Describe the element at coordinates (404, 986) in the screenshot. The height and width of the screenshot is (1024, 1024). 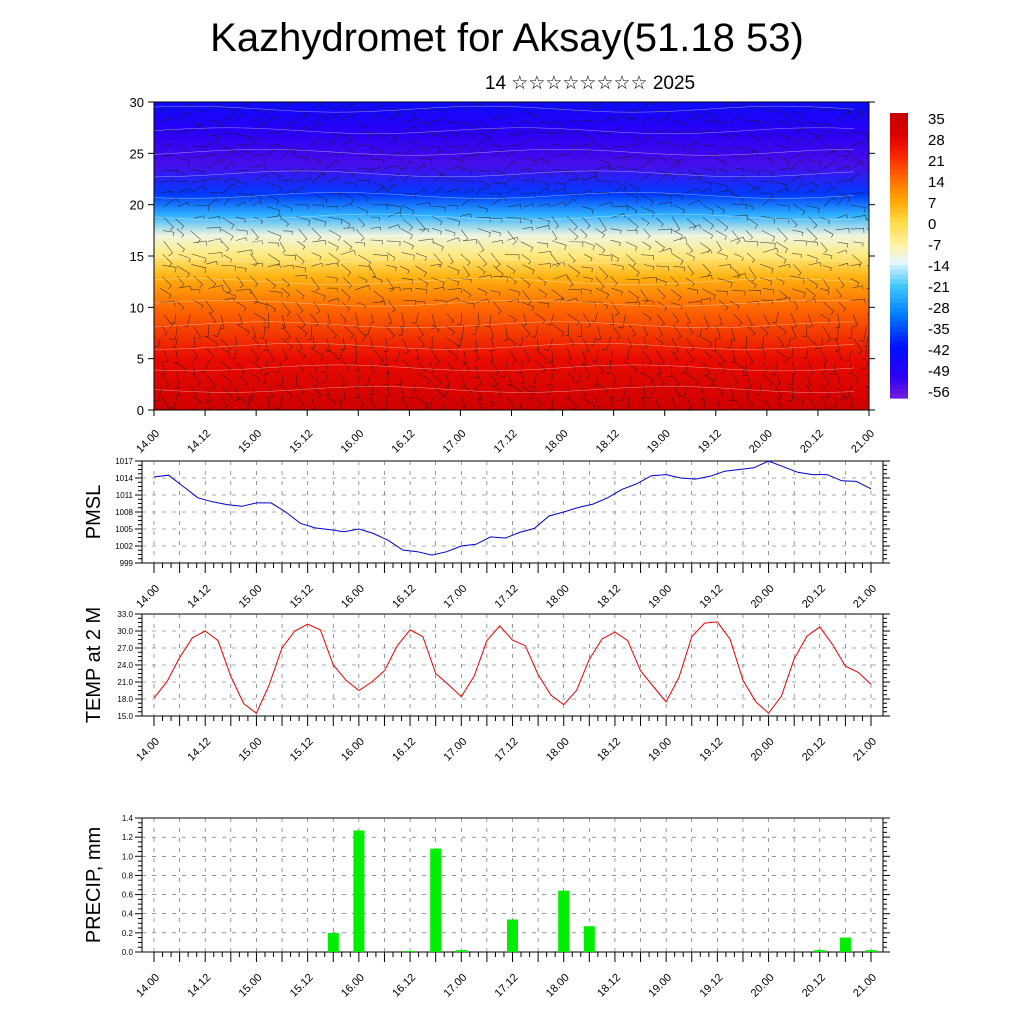
I see `x-tick-label: 16.12` at that location.